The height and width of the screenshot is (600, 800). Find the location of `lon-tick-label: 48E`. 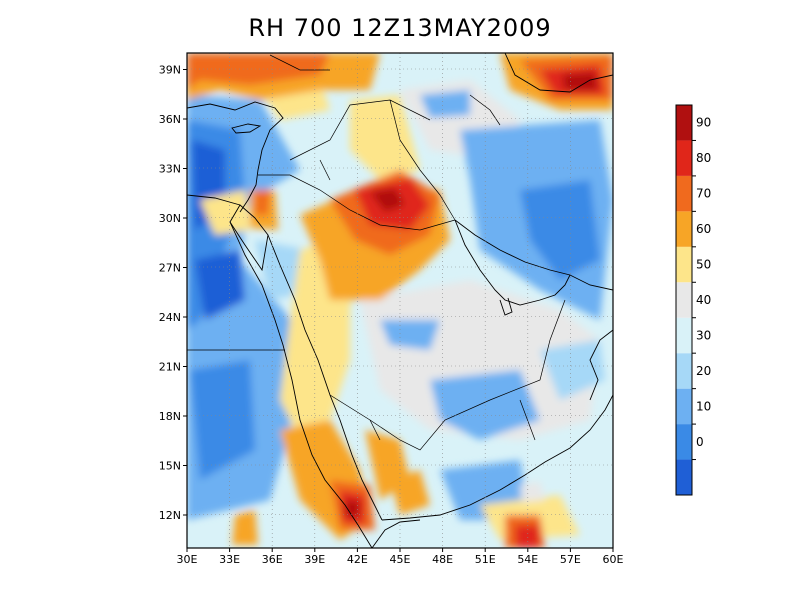

lon-tick-label: 48E is located at coordinates (442, 559).